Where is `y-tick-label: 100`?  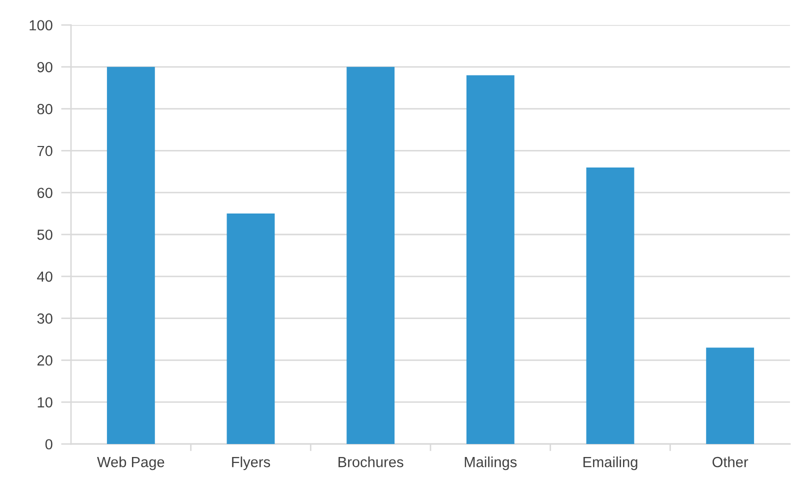
y-tick-label: 100 is located at coordinates (41, 25).